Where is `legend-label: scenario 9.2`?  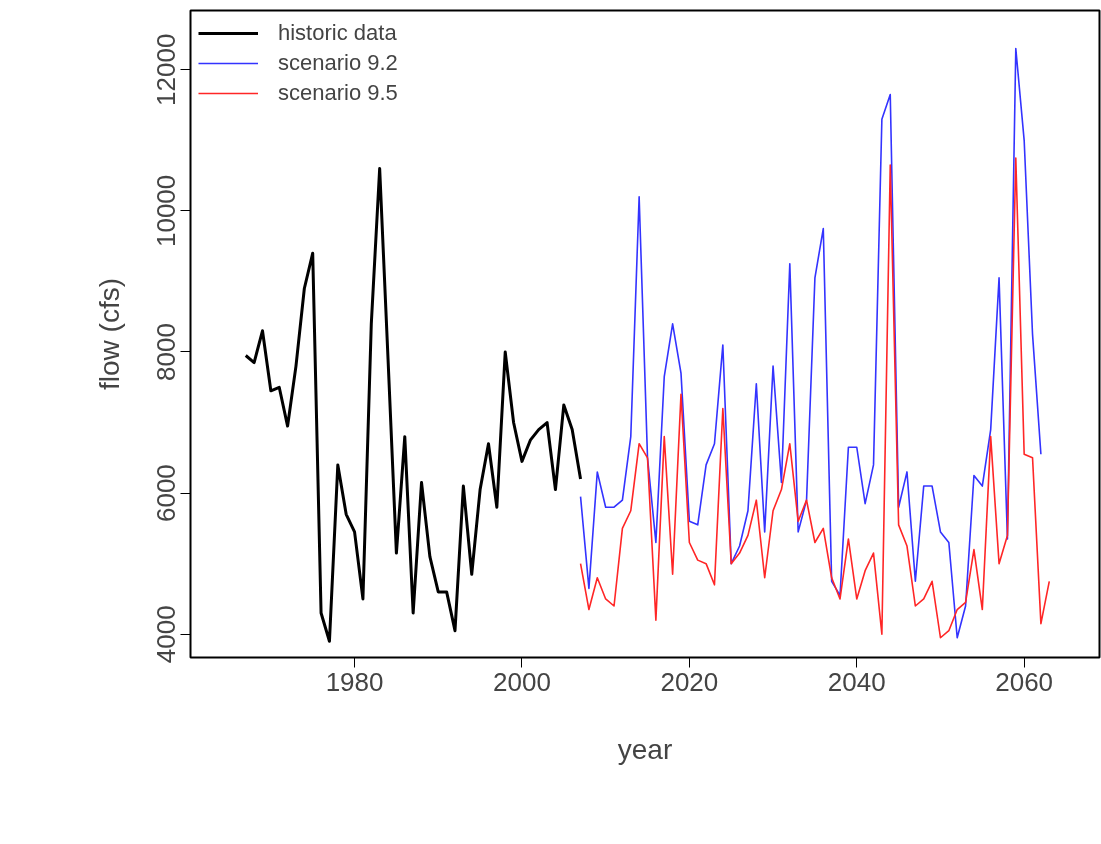 legend-label: scenario 9.2 is located at coordinates (338, 63).